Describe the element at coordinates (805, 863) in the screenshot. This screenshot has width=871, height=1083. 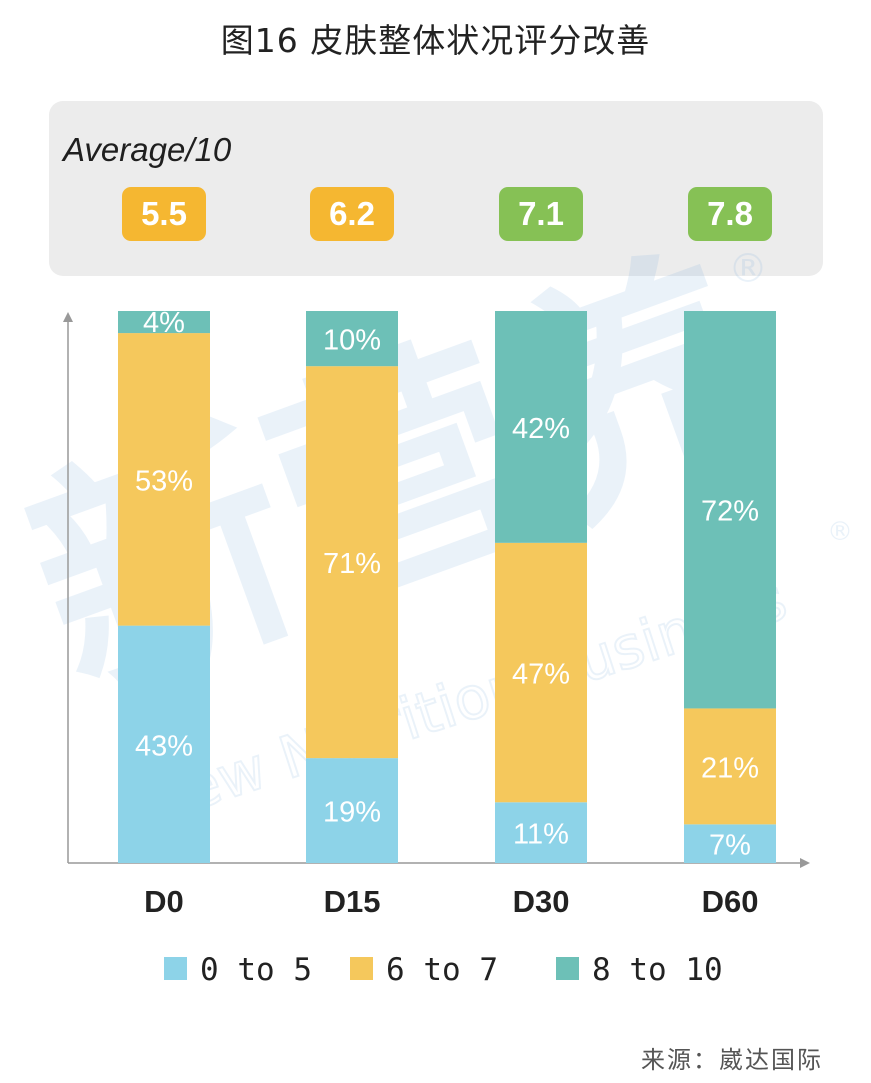
I see `x-axis-arrow` at that location.